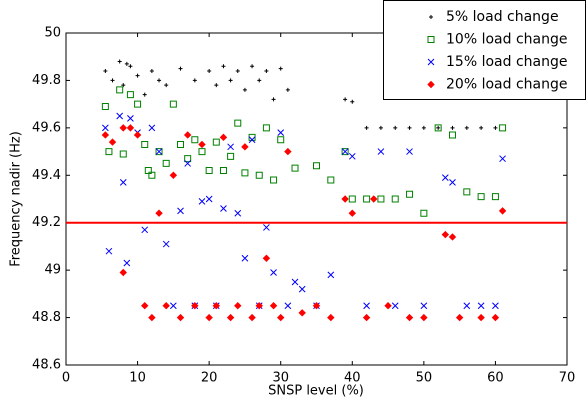 Image resolution: width=586 pixels, height=405 pixels. I want to click on y-tick-label: 50, so click(52, 33).